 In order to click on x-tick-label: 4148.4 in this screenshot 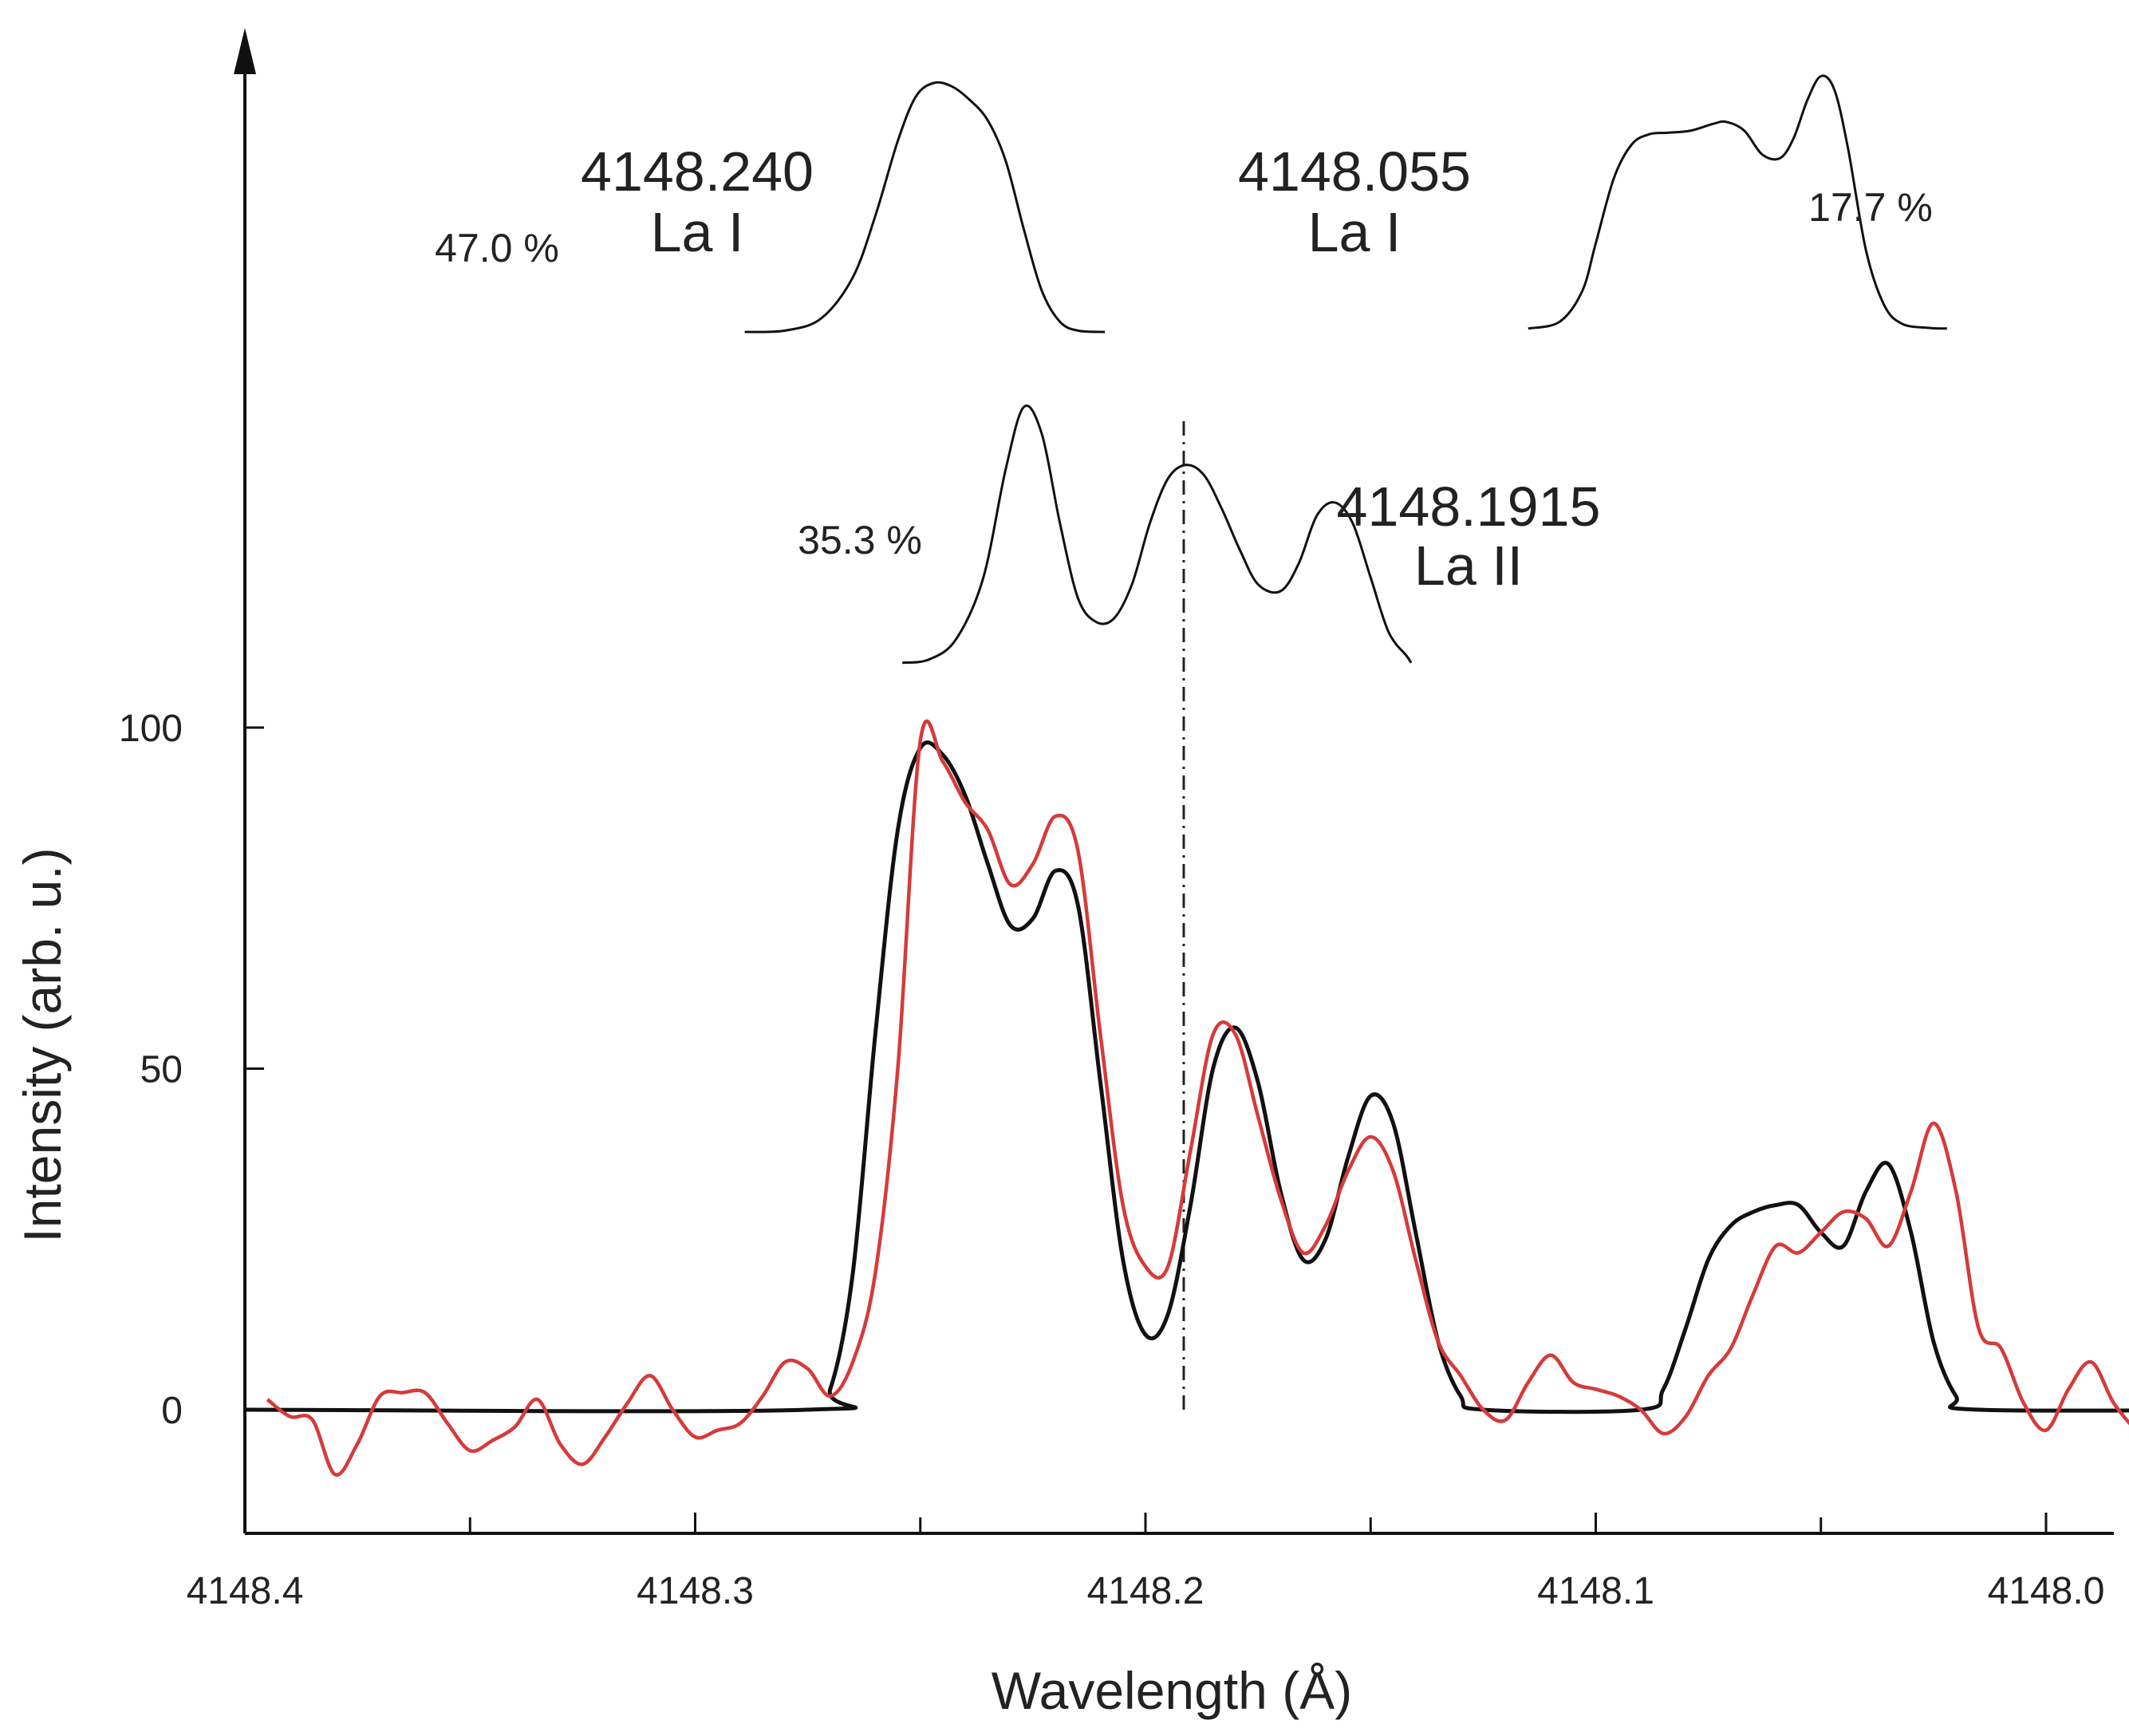, I will do `click(245, 1591)`.